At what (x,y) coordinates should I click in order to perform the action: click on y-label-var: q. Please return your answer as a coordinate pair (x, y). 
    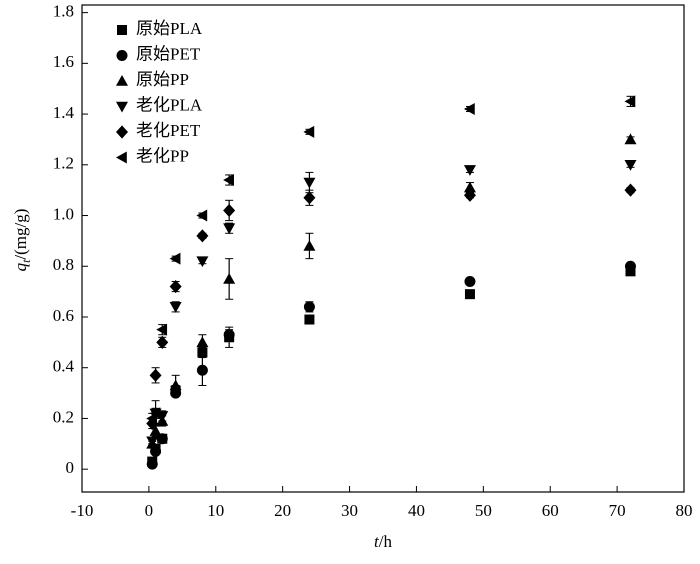
    Looking at the image, I should click on (20, 266).